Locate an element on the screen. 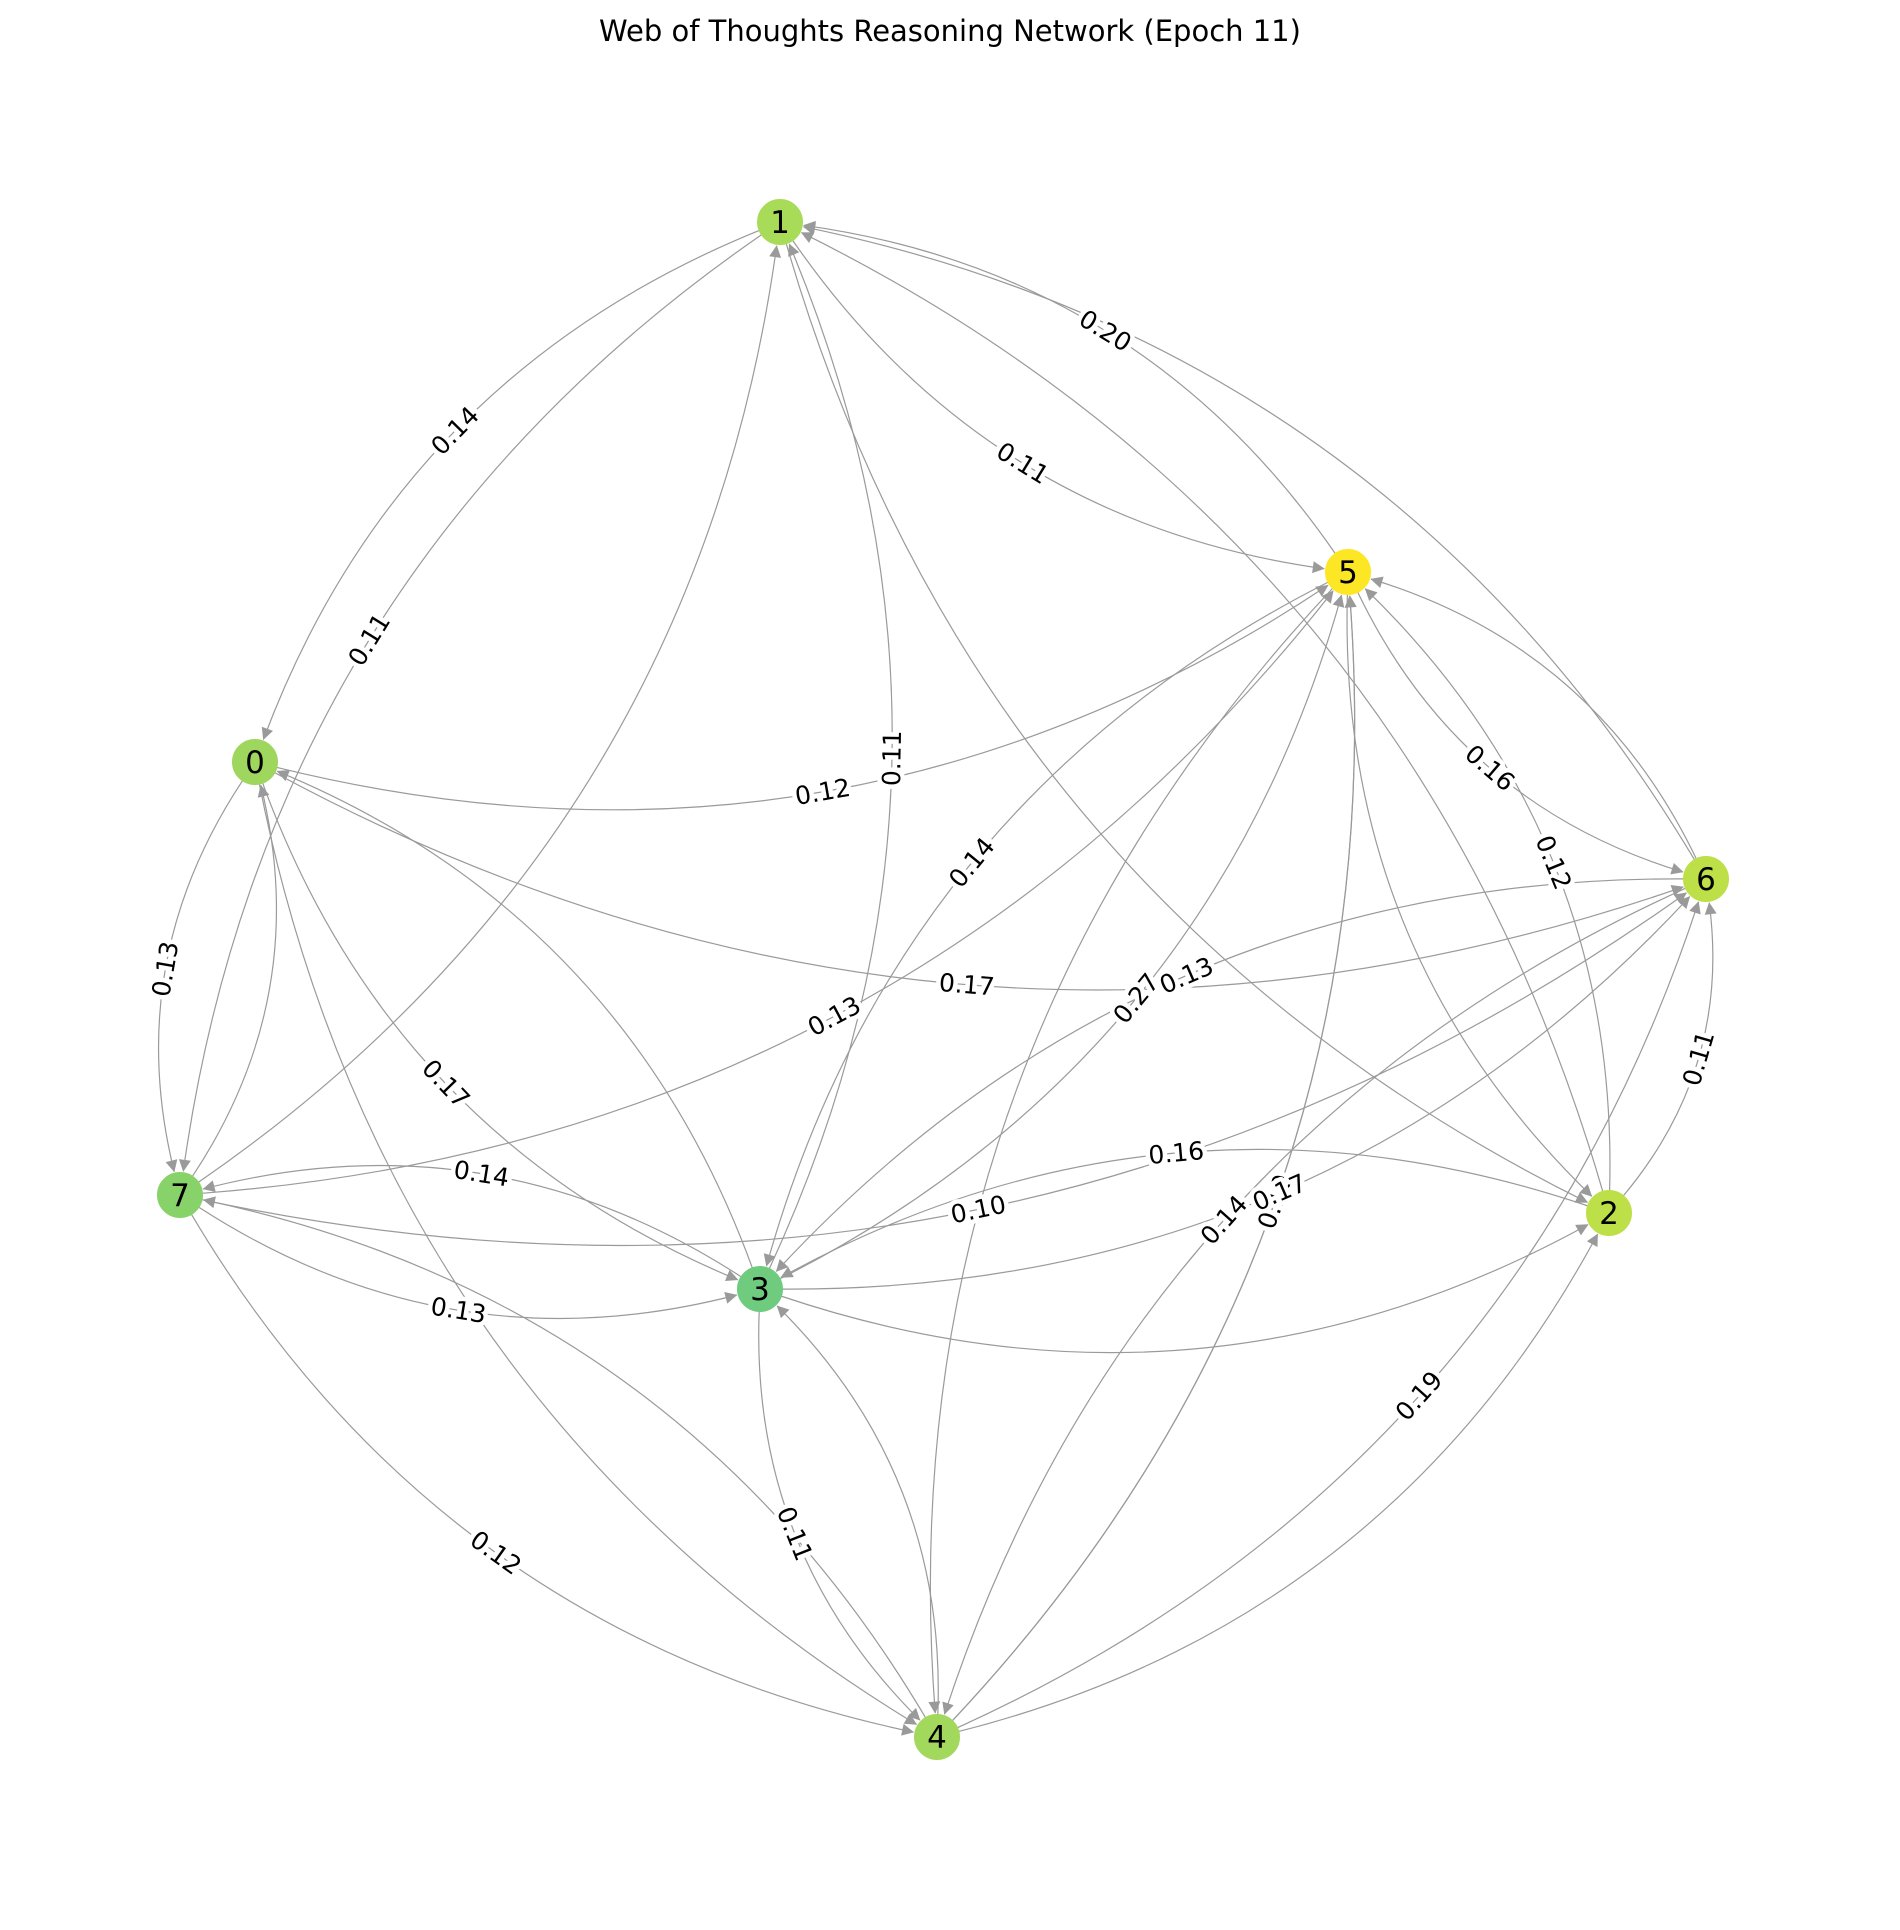 The height and width of the screenshot is (1930, 1900). node-7: 7 is located at coordinates (180, 1195).